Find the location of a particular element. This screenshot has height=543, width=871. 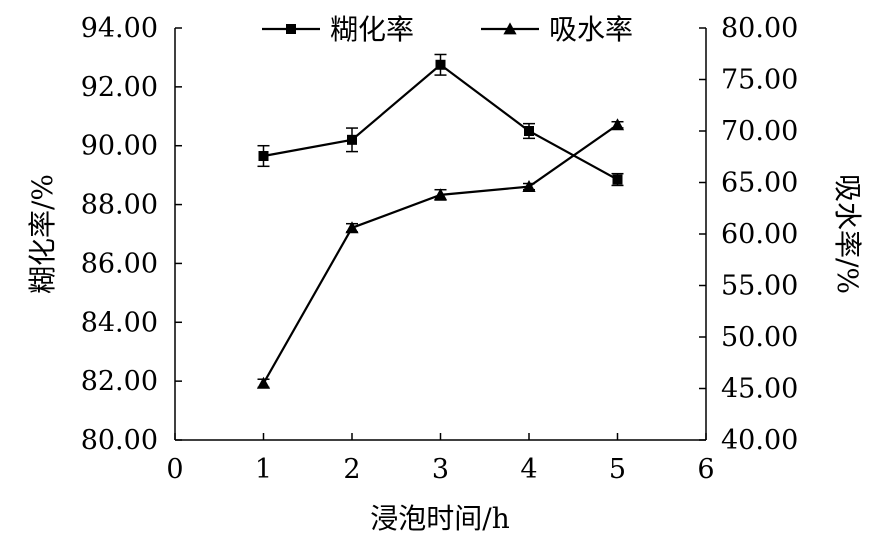

left-y-tick-label: 88.00 is located at coordinates (119, 205).